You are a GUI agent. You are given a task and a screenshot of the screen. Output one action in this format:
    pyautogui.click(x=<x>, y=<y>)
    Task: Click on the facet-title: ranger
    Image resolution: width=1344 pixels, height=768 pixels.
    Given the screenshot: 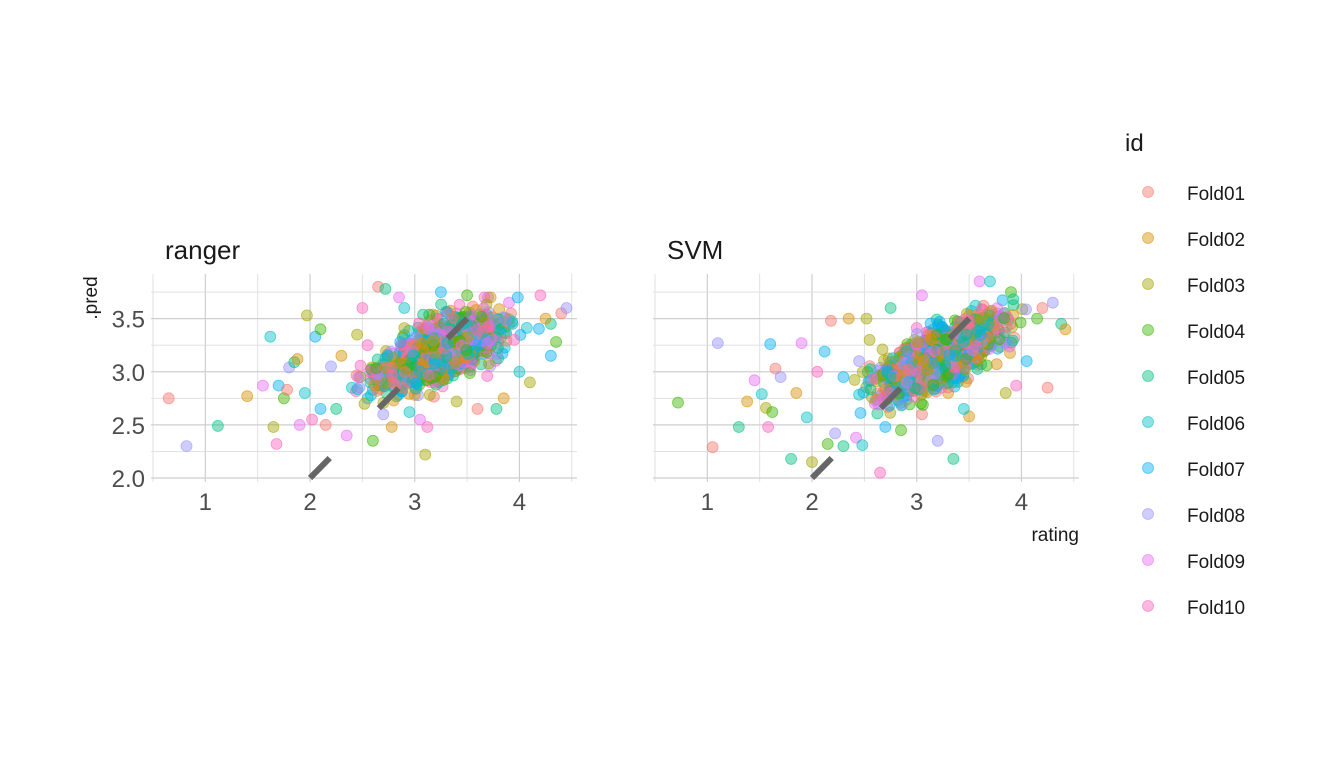 What is the action you would take?
    pyautogui.click(x=202, y=250)
    